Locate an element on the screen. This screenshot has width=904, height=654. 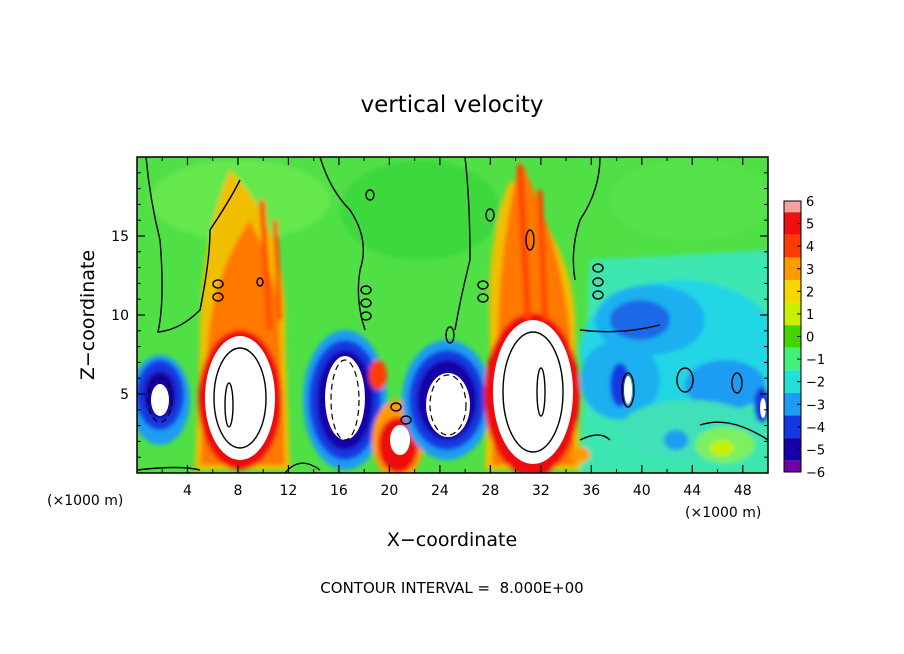
colorbar-tick-label: 1 is located at coordinates (810, 315).